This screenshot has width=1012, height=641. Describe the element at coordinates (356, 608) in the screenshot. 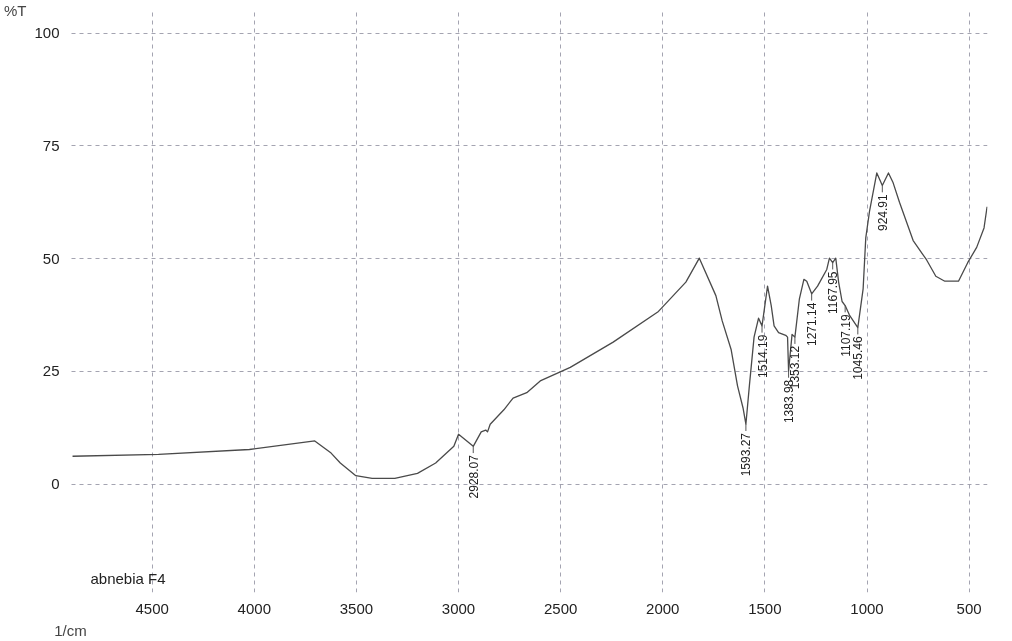

I see `x-tick-label: 3500` at that location.